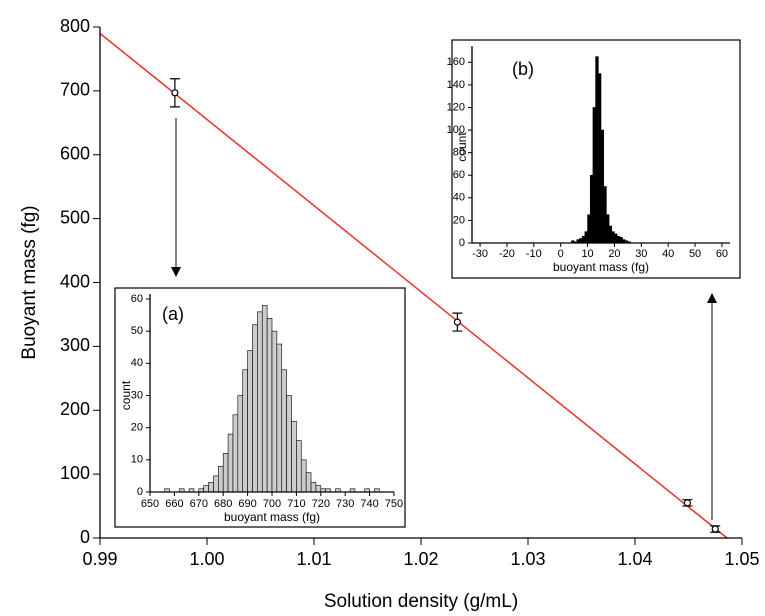 Image resolution: width=765 pixels, height=616 pixels. Describe the element at coordinates (206, 559) in the screenshot. I see `x-tick-label: 1.00` at that location.